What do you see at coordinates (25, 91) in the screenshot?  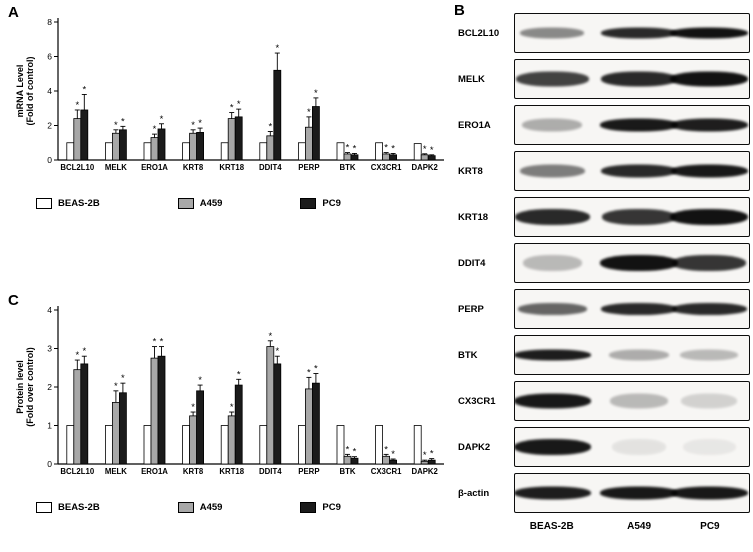 I see `svg-text: mRNA Level(Fold of control)` at bounding box center [25, 91].